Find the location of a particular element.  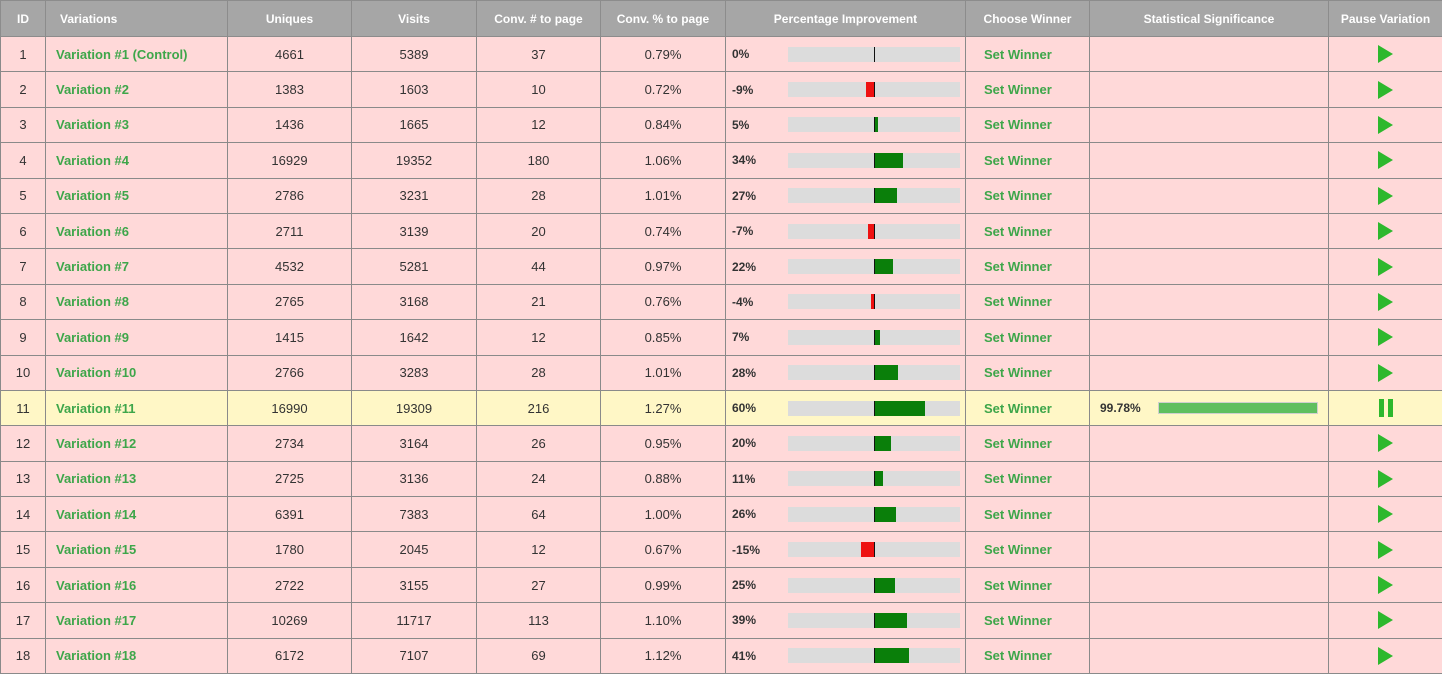

cell-uniques: 2765 is located at coordinates (289, 302).